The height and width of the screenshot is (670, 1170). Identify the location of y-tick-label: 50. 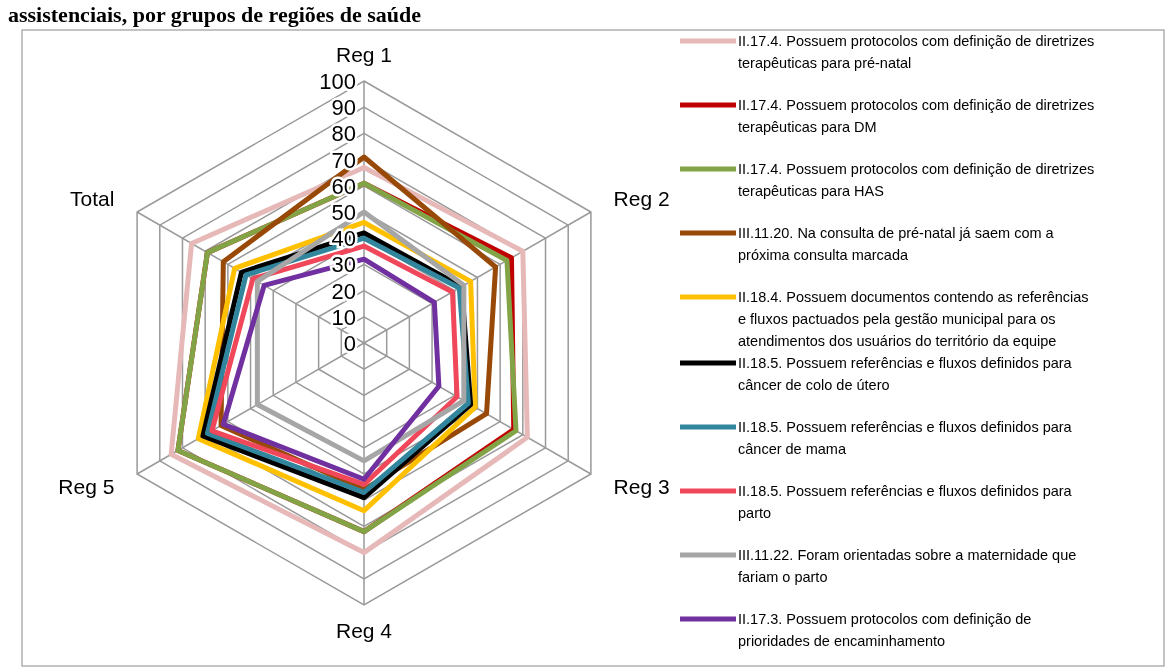
(343, 212).